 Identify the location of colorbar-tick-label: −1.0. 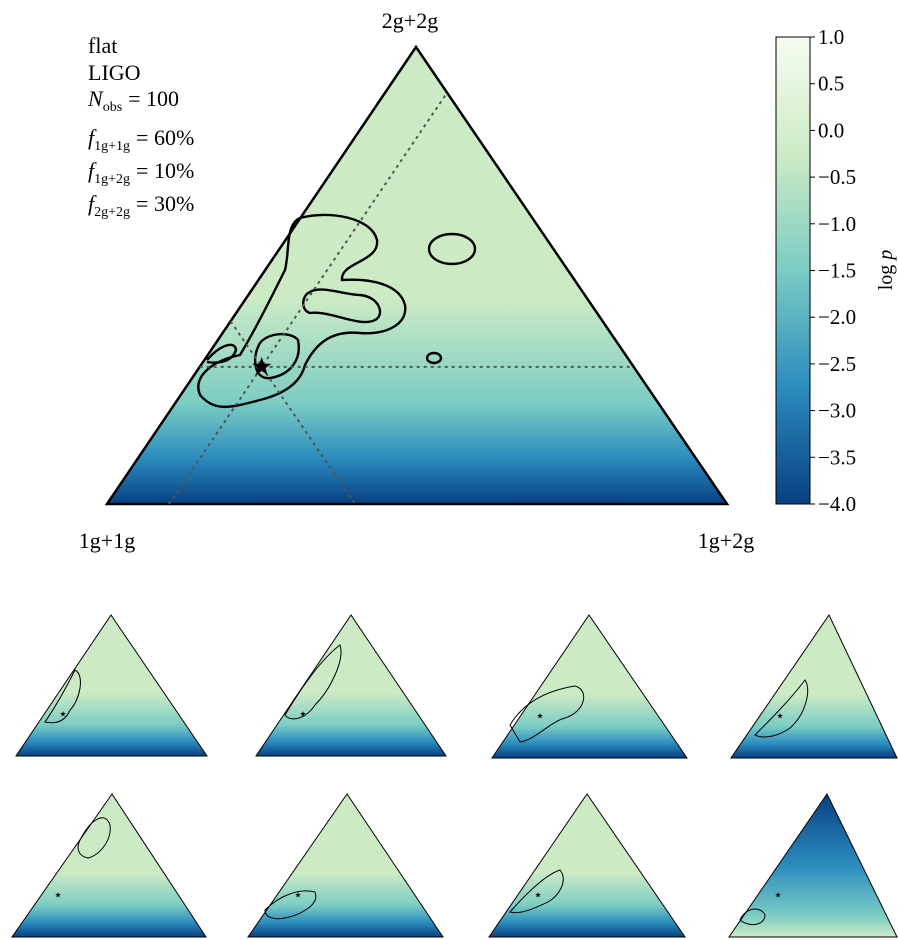
(837, 224).